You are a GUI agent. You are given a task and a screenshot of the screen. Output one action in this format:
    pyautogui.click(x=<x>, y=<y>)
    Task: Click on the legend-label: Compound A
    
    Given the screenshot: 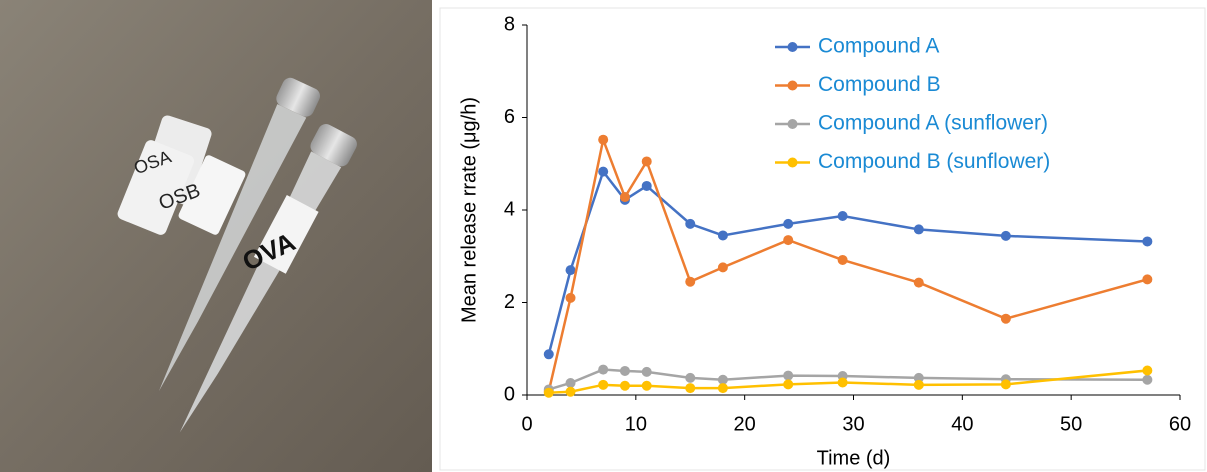 What is the action you would take?
    pyautogui.click(x=878, y=46)
    